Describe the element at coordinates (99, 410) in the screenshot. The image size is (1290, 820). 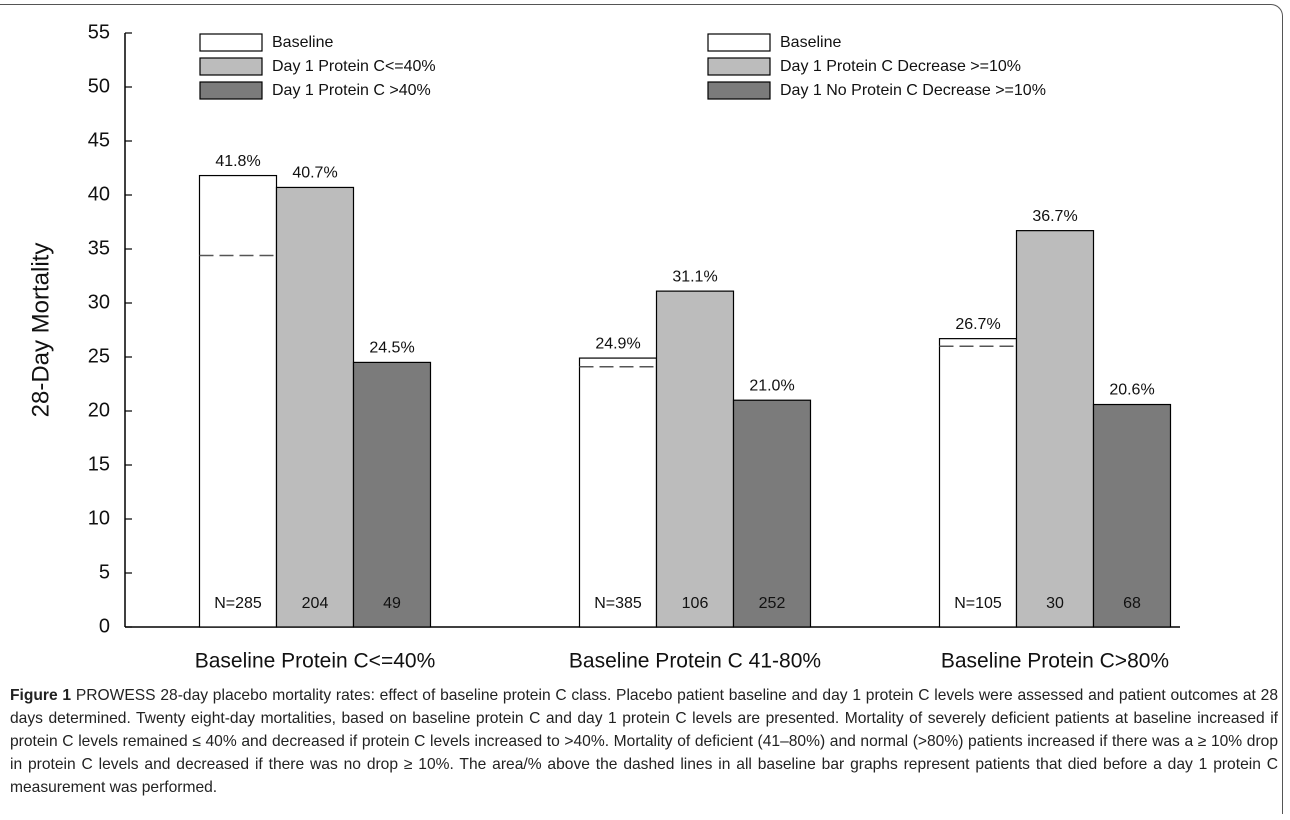
I see `y-tick-label: 20` at that location.